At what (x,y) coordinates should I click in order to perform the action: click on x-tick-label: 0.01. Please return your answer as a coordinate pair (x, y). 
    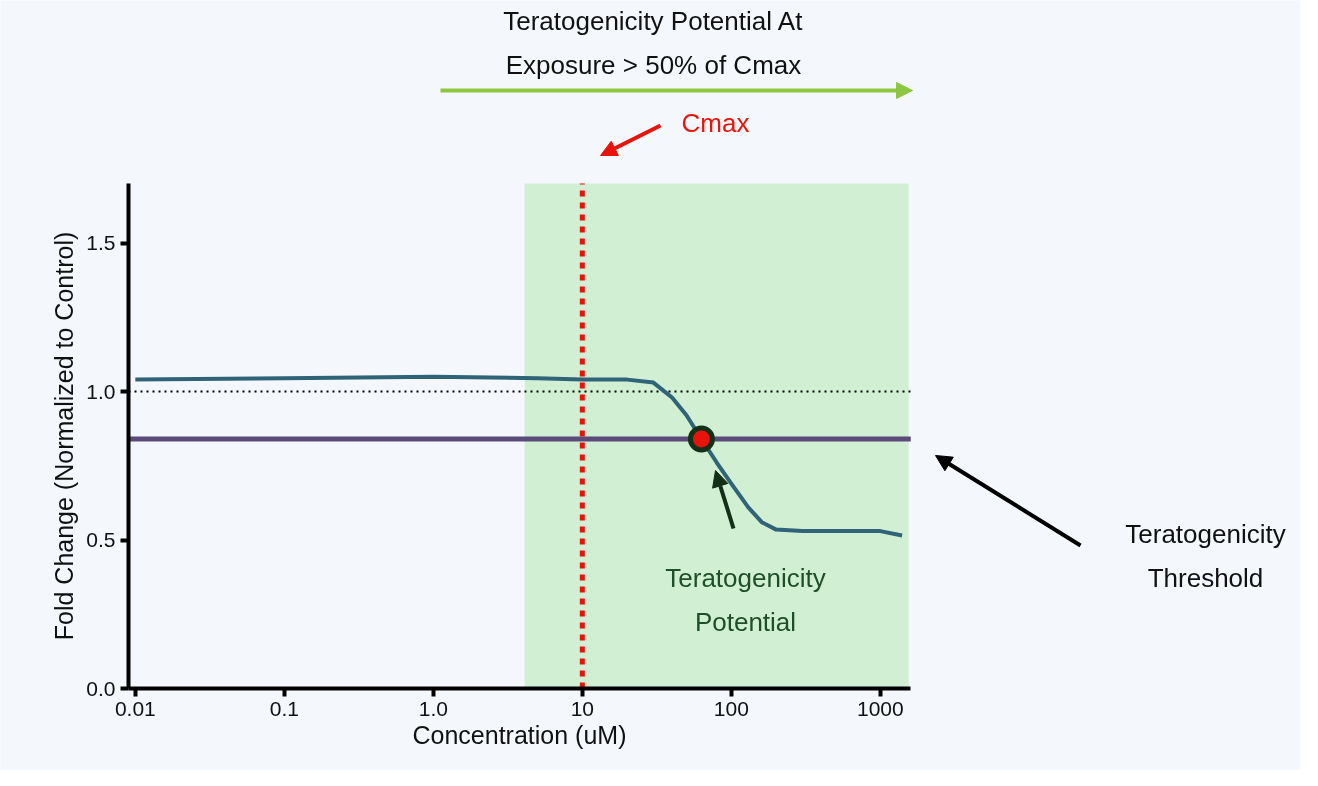
    Looking at the image, I should click on (135, 708).